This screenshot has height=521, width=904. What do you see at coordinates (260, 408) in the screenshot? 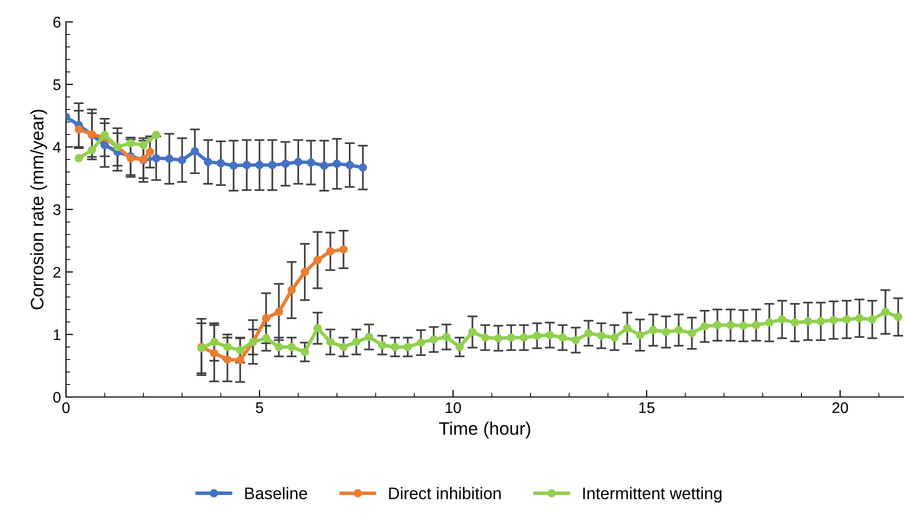
I see `x-tick-label: 5` at bounding box center [260, 408].